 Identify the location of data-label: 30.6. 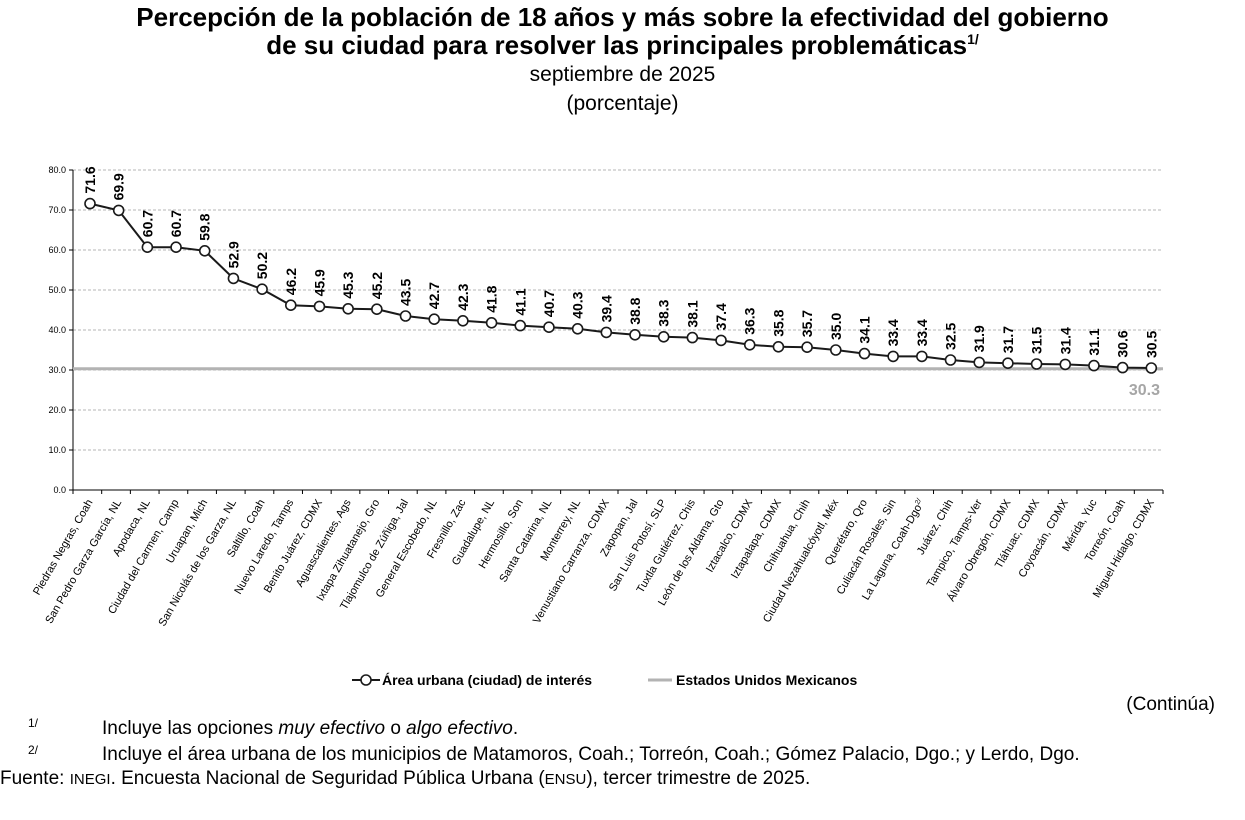
(1123, 343).